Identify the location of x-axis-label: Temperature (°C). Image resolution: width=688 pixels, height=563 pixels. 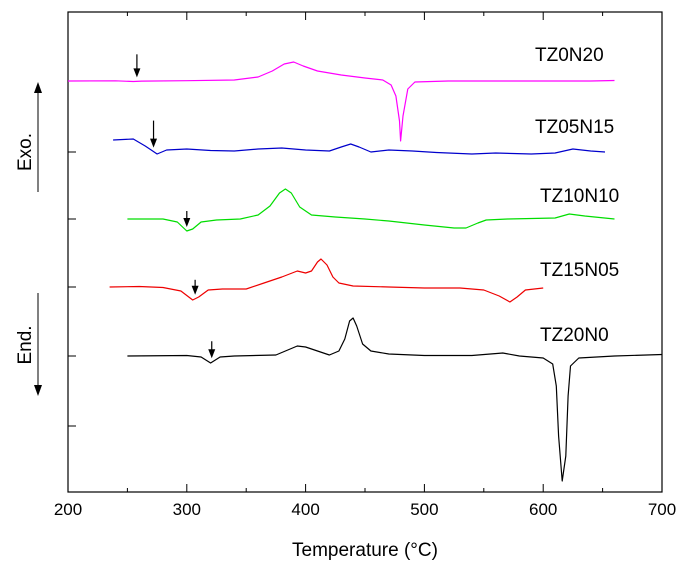
(365, 550).